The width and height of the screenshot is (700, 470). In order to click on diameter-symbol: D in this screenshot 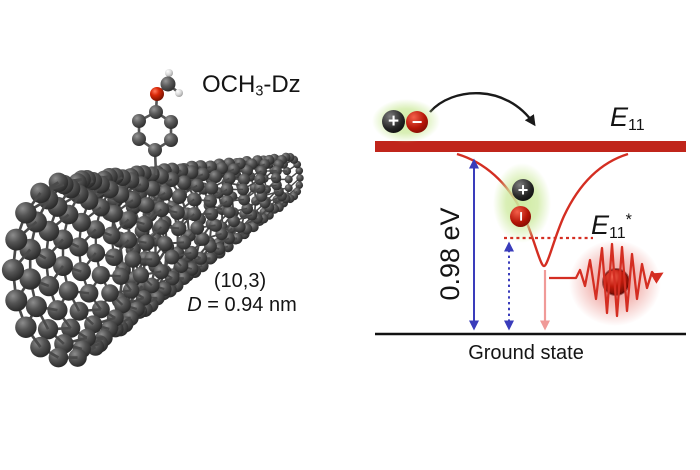, I will do `click(194, 305)`.